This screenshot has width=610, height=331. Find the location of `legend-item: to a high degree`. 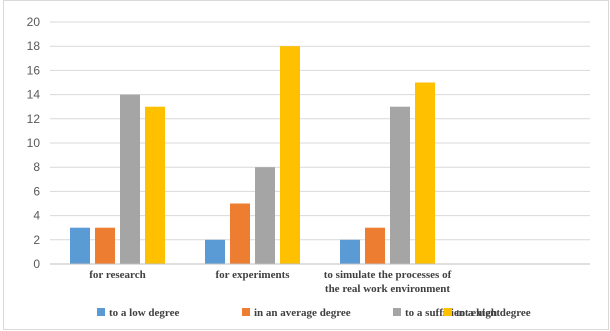

legend-item: to a high degree is located at coordinates (487, 313).